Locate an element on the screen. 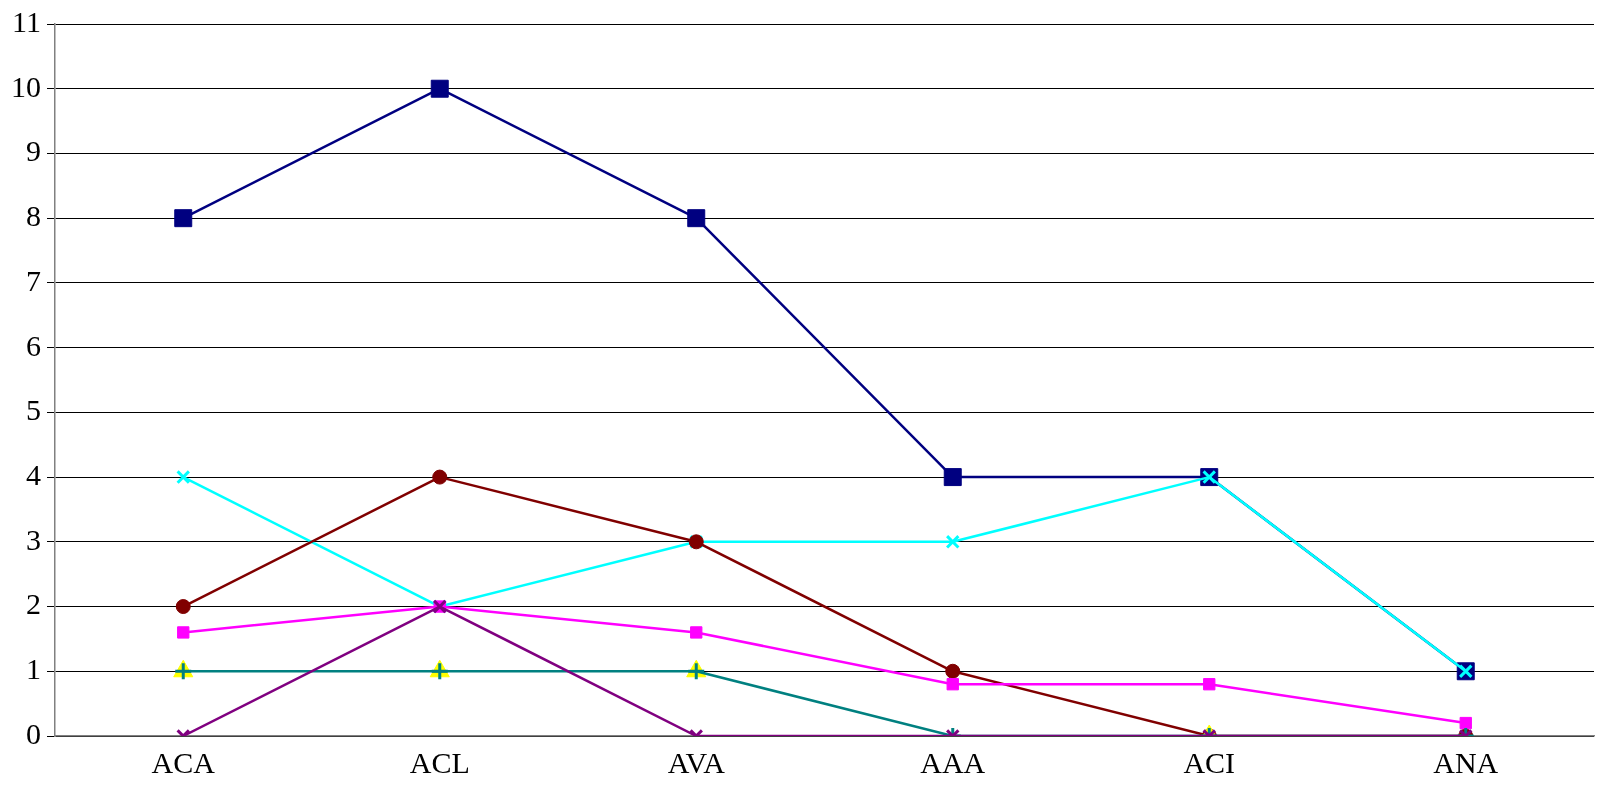 The image size is (1607, 791). y-tick-label: 4 is located at coordinates (33, 474).